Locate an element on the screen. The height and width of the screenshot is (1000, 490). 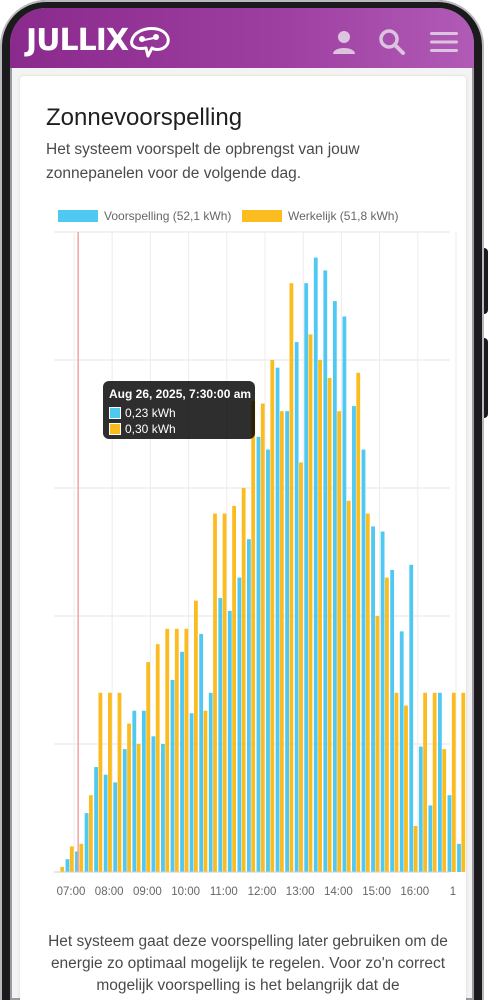
legend-forecast: Voorspelling (52,1 kWh) is located at coordinates (144, 216).